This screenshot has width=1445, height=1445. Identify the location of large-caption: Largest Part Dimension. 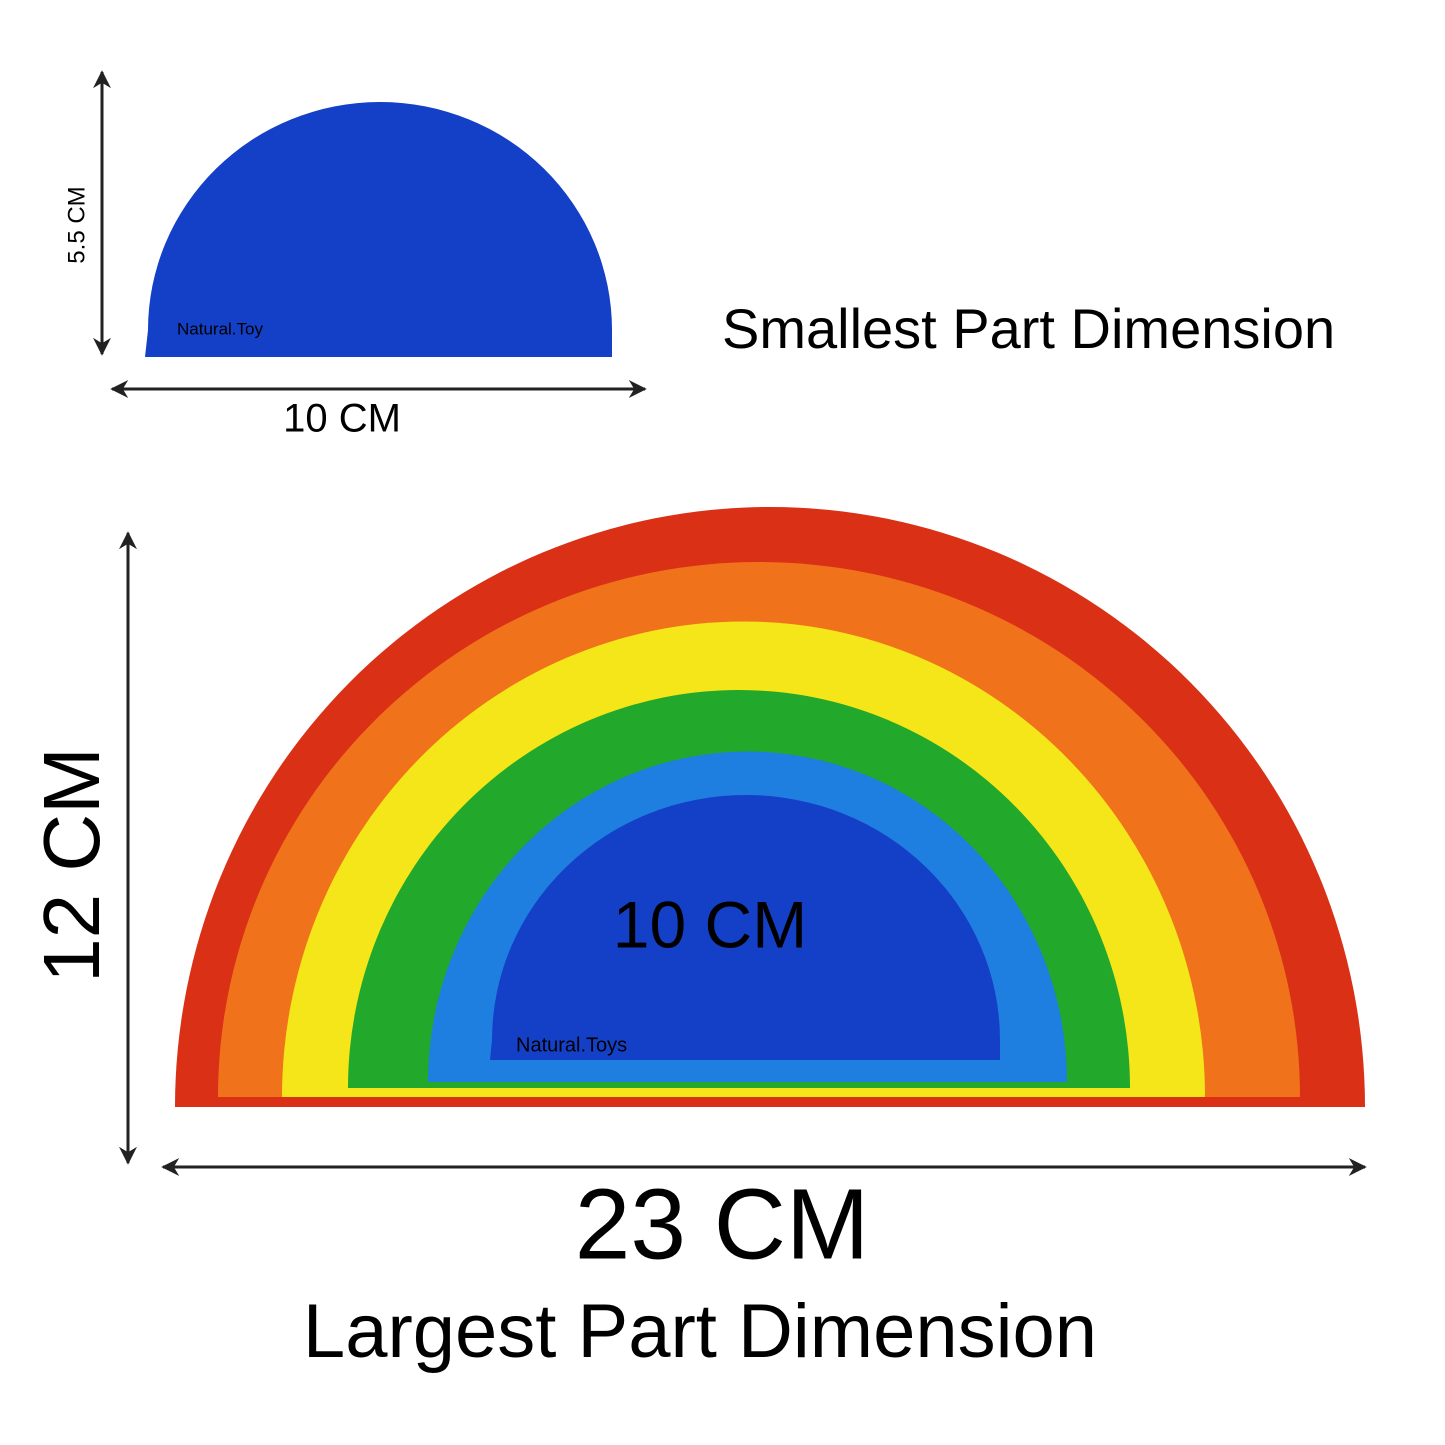
(700, 1331).